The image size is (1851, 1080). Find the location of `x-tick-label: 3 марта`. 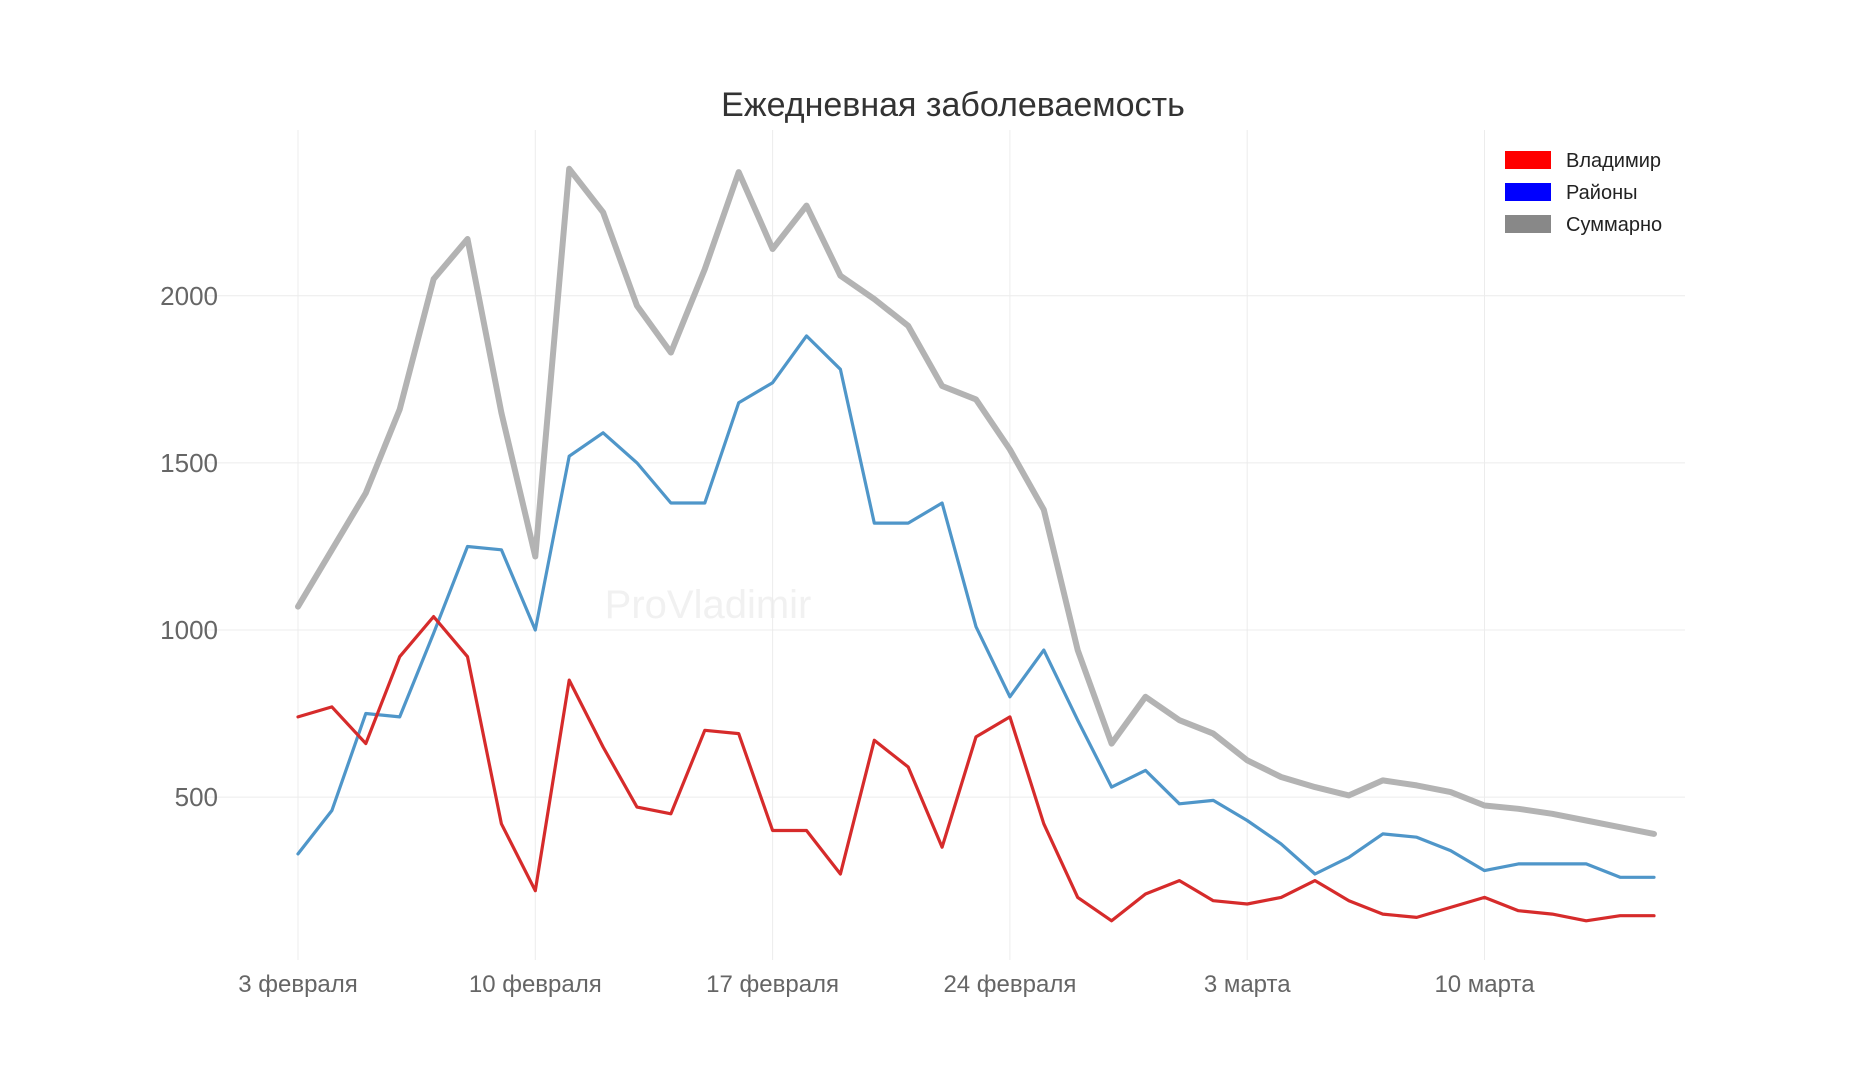

x-tick-label: 3 марта is located at coordinates (1247, 984).